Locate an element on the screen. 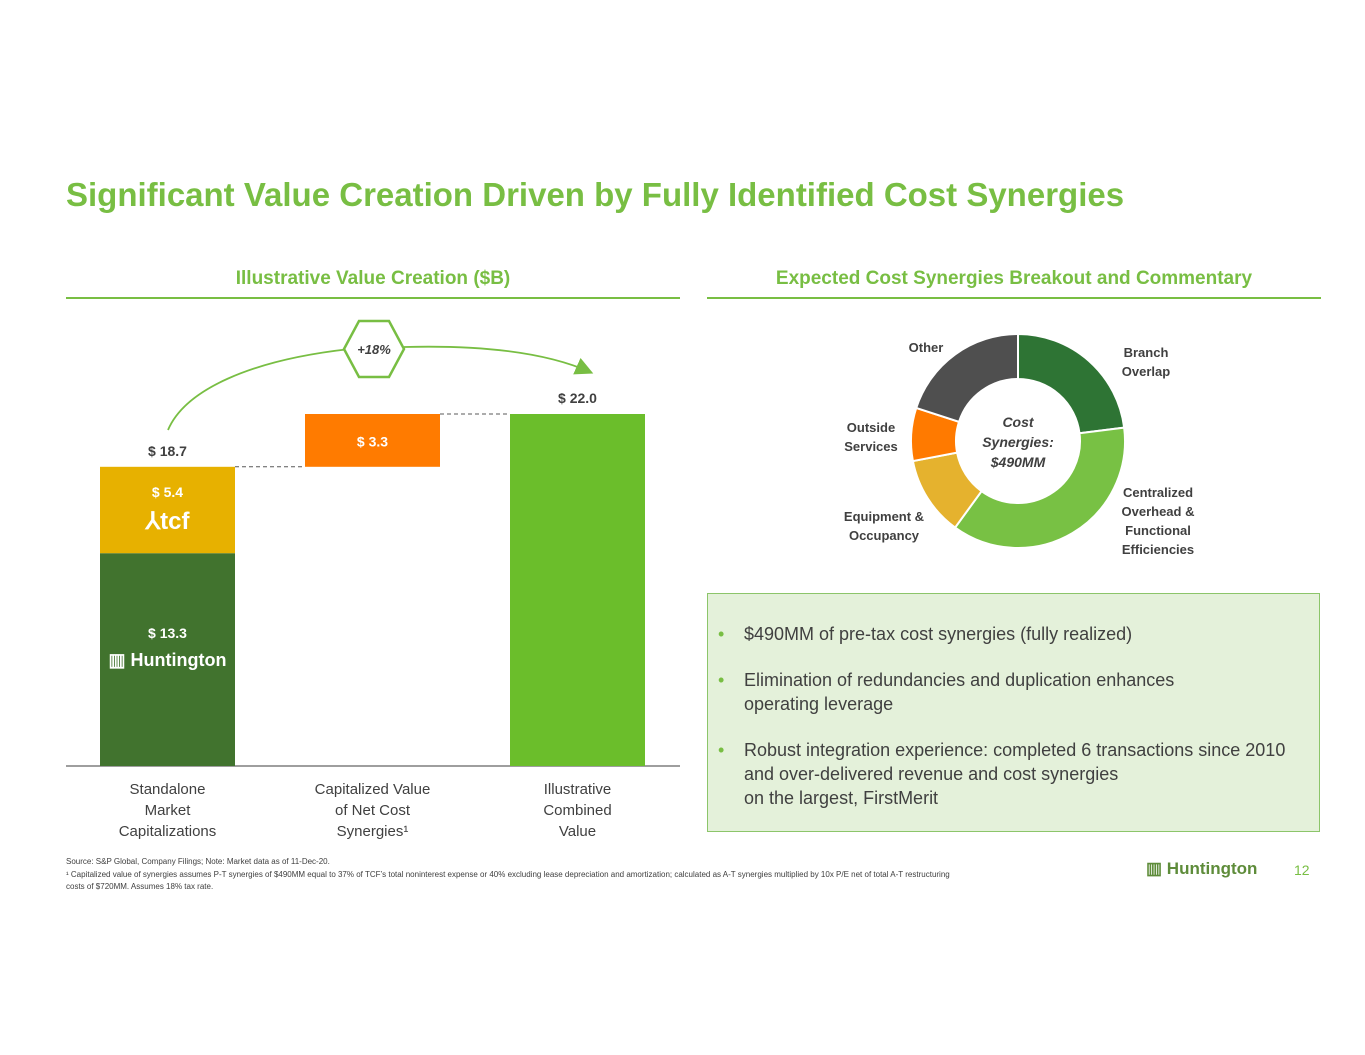 Image resolution: width=1365 pixels, height=1055 pixels. donut-center-label: Cost is located at coordinates (1018, 422).